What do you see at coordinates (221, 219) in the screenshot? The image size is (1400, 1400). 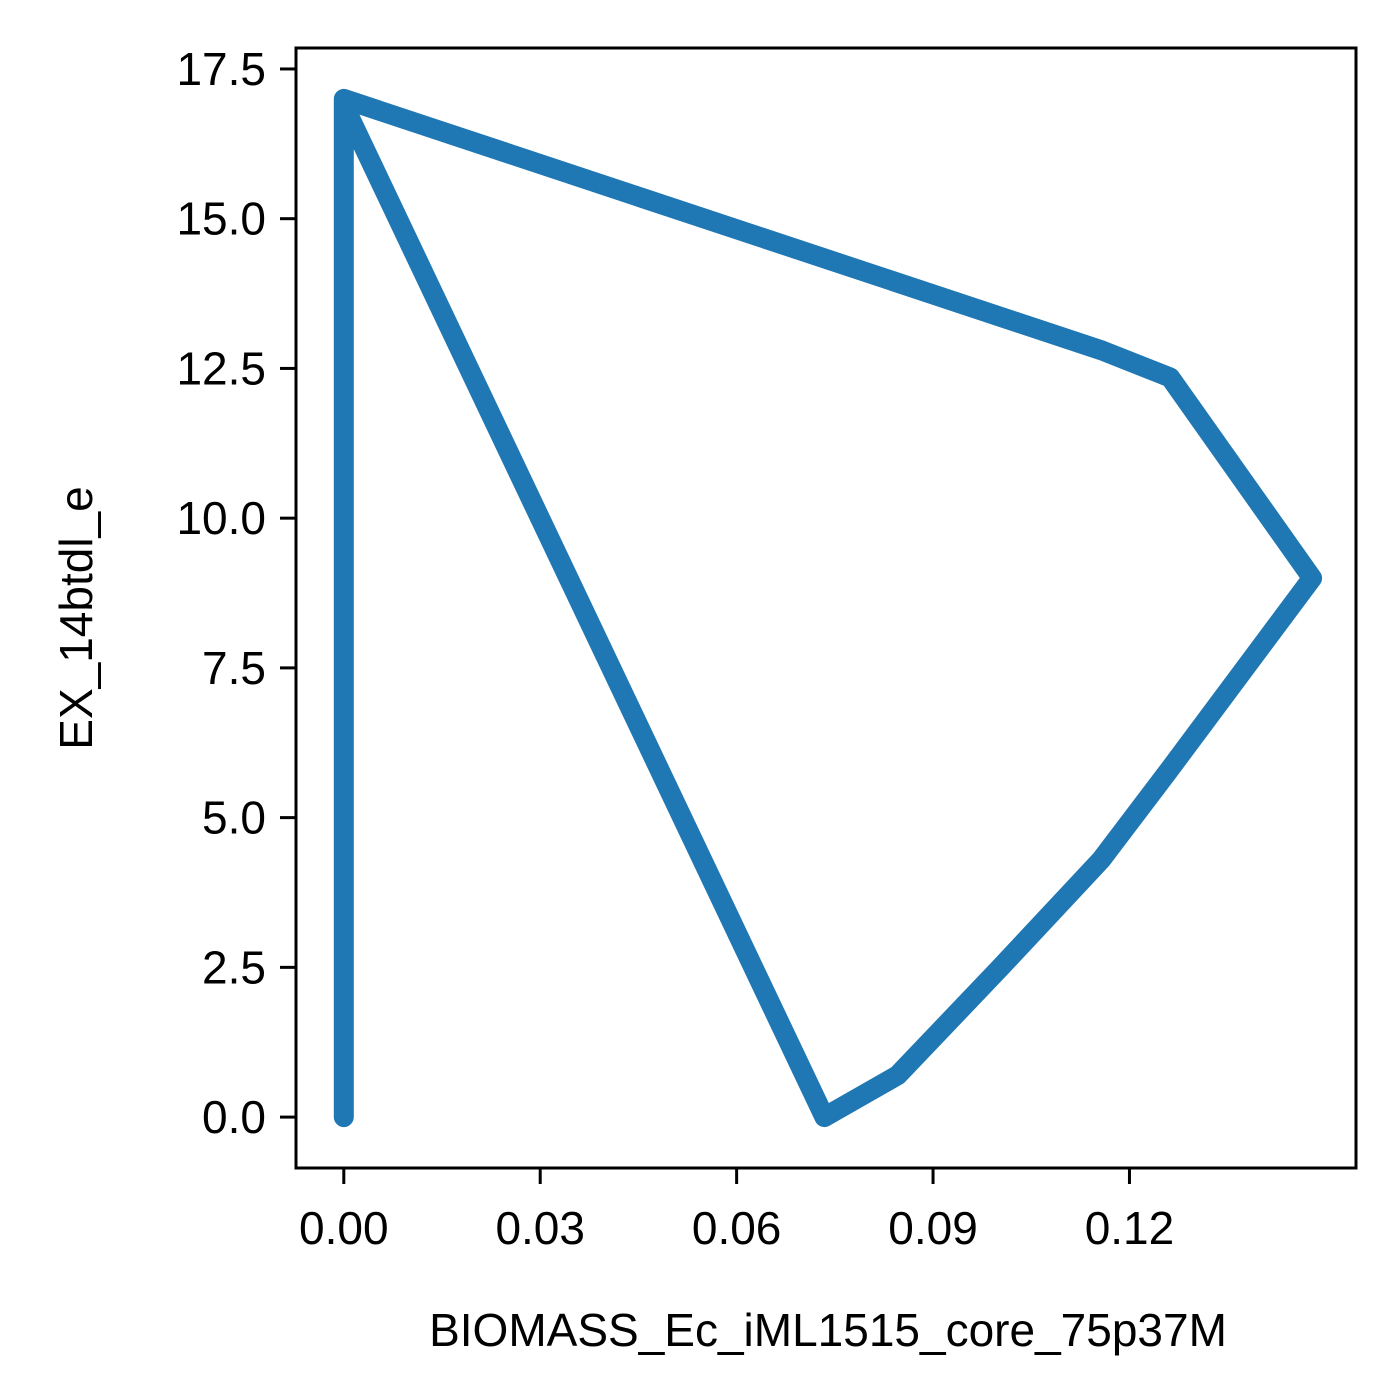 I see `y-tick-label: 15.0` at bounding box center [221, 219].